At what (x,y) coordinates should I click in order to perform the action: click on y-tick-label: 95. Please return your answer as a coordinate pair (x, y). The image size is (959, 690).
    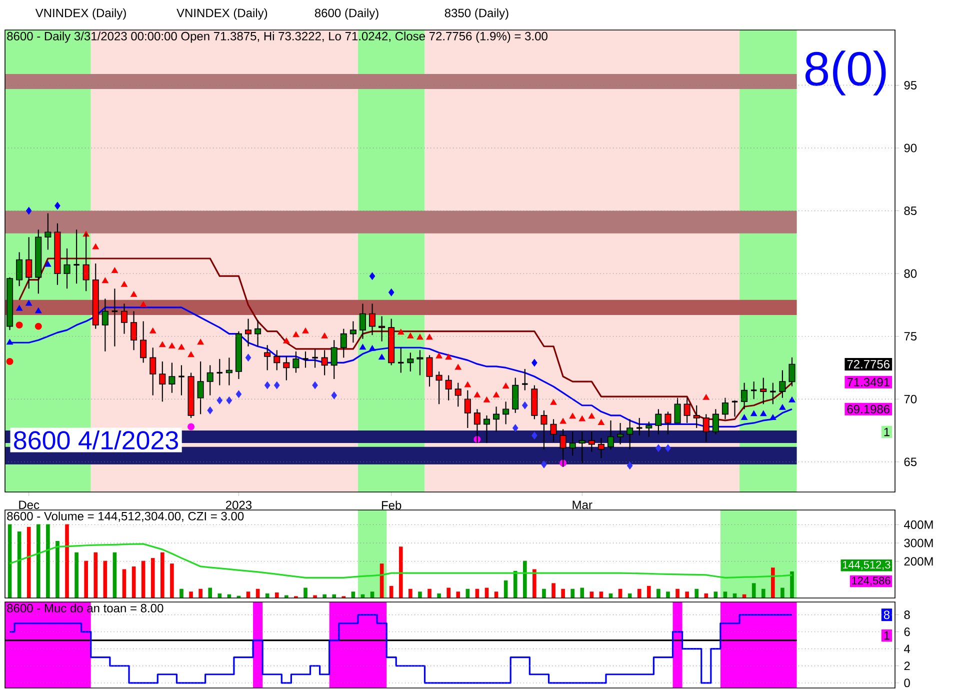
    Looking at the image, I should click on (910, 85).